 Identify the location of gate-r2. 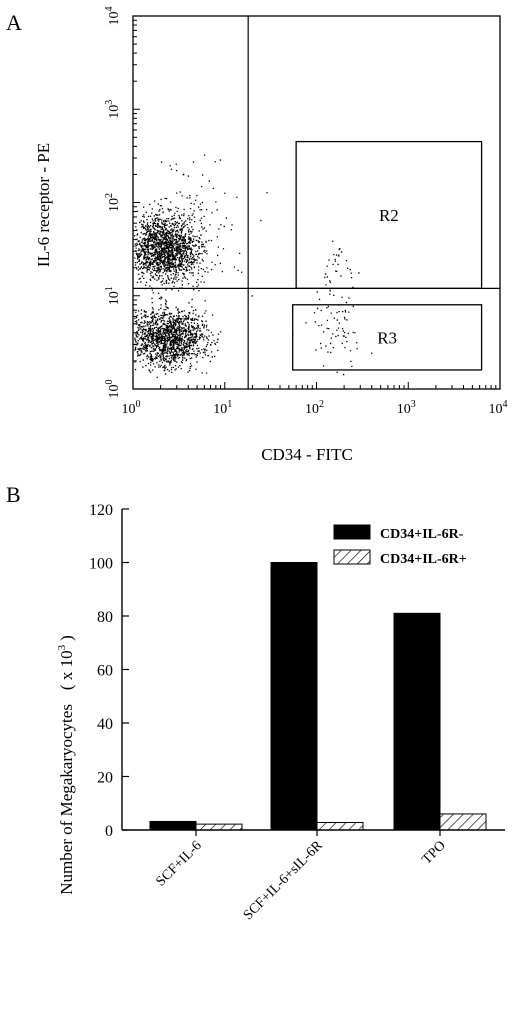
(389, 215).